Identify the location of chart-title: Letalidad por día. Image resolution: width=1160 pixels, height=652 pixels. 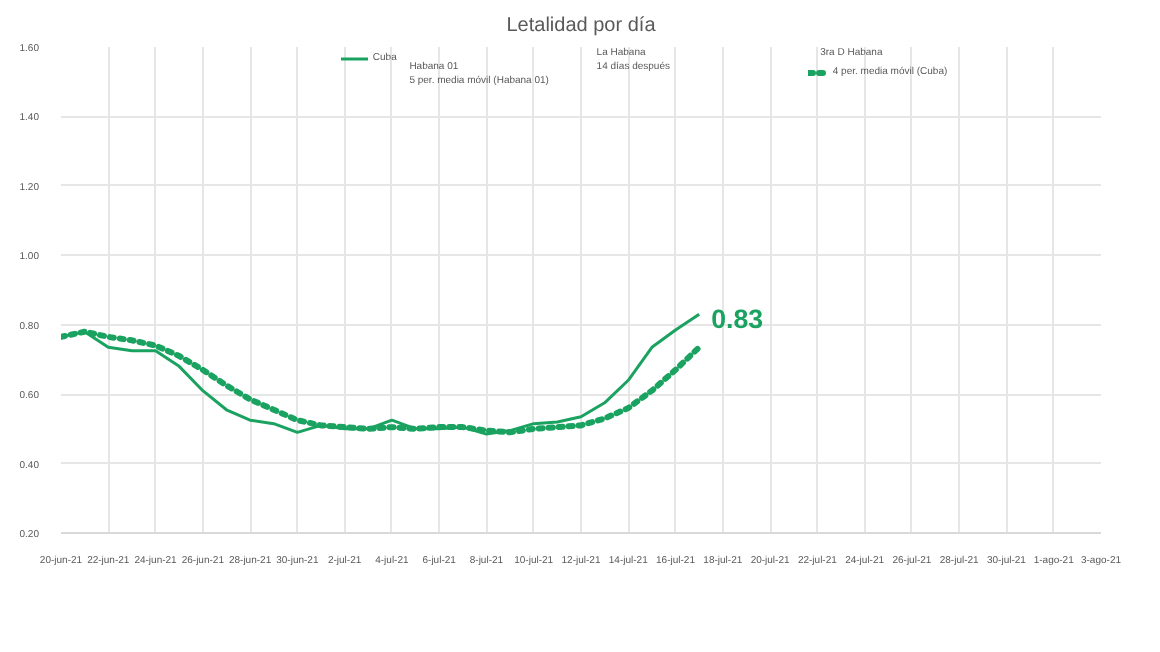
(581, 26).